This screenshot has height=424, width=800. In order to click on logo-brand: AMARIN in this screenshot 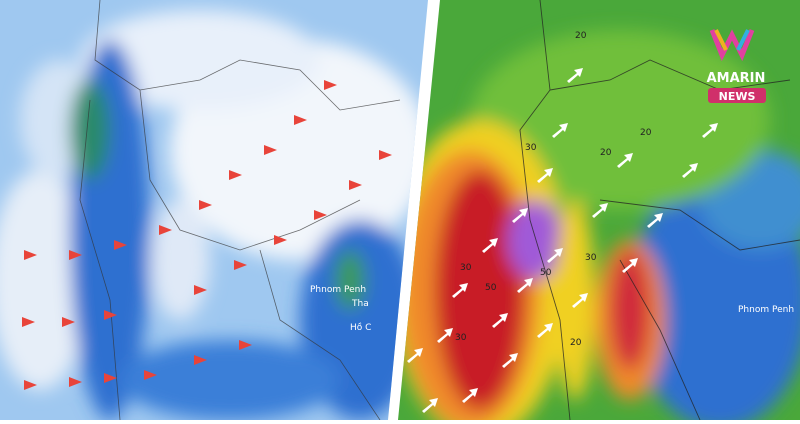, I will do `click(736, 78)`.